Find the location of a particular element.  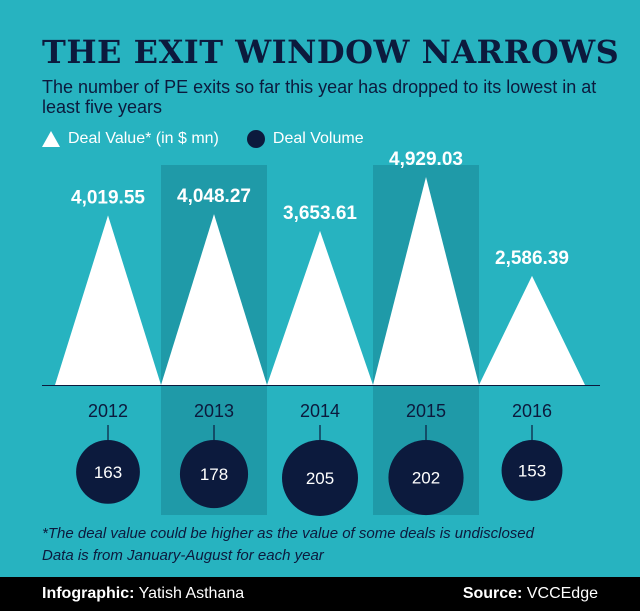

source-label: Source: is located at coordinates (492, 593).